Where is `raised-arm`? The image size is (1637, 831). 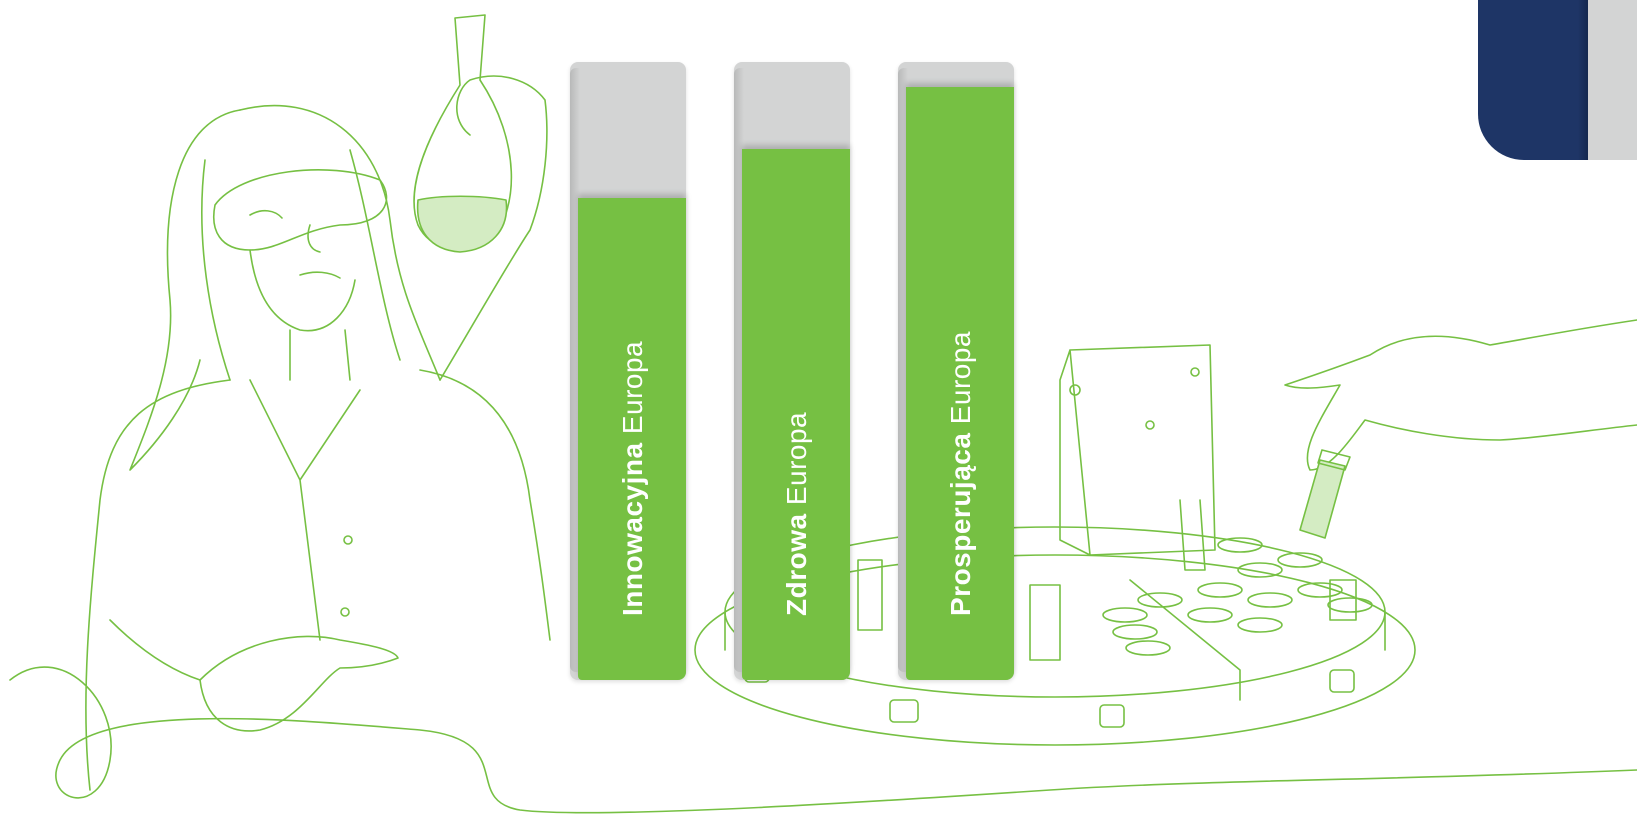 raised-arm is located at coordinates (493, 228).